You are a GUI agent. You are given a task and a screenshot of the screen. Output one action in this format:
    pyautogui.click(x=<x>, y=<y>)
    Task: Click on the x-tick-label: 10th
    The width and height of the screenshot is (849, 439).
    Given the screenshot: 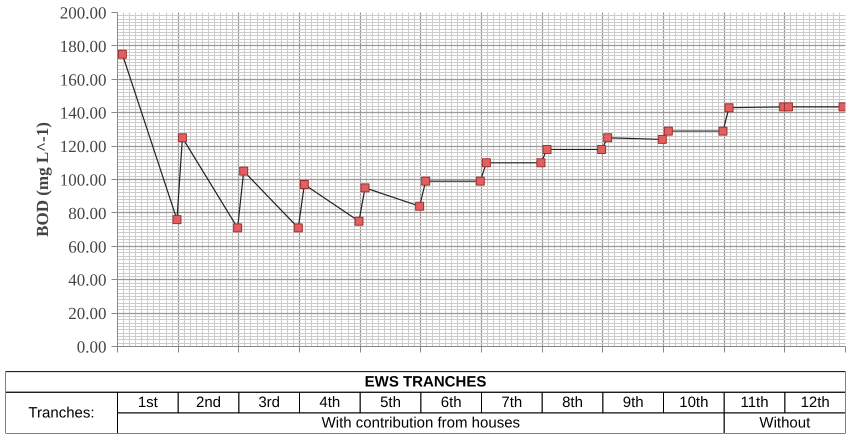 What is the action you would take?
    pyautogui.click(x=693, y=403)
    